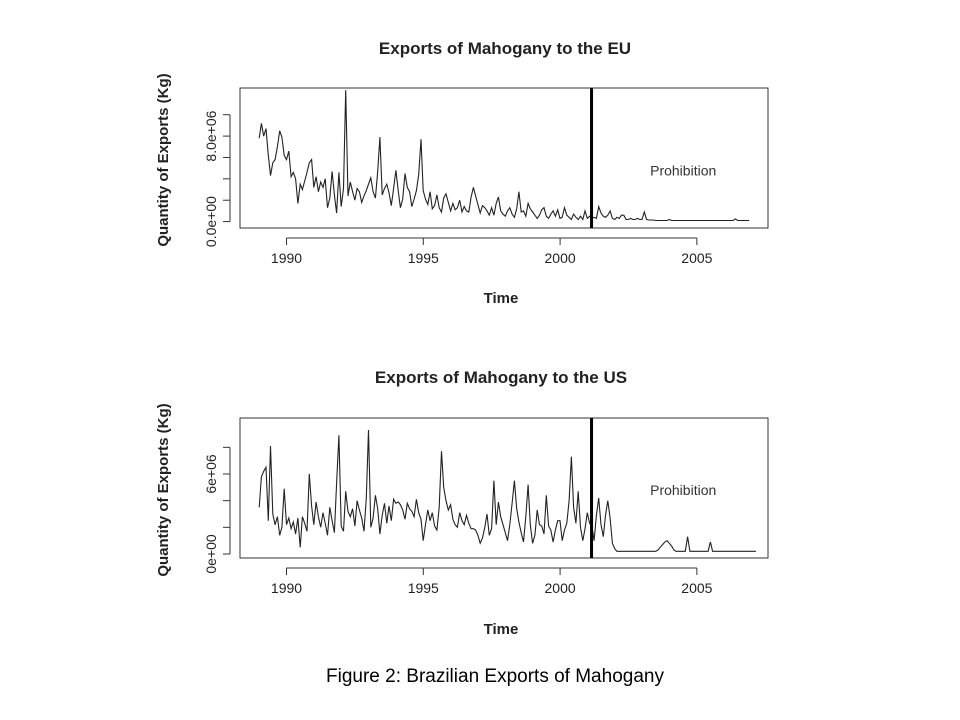 The height and width of the screenshot is (720, 960). Describe the element at coordinates (423, 258) in the screenshot. I see `eu-x-tick-label: 1995` at that location.